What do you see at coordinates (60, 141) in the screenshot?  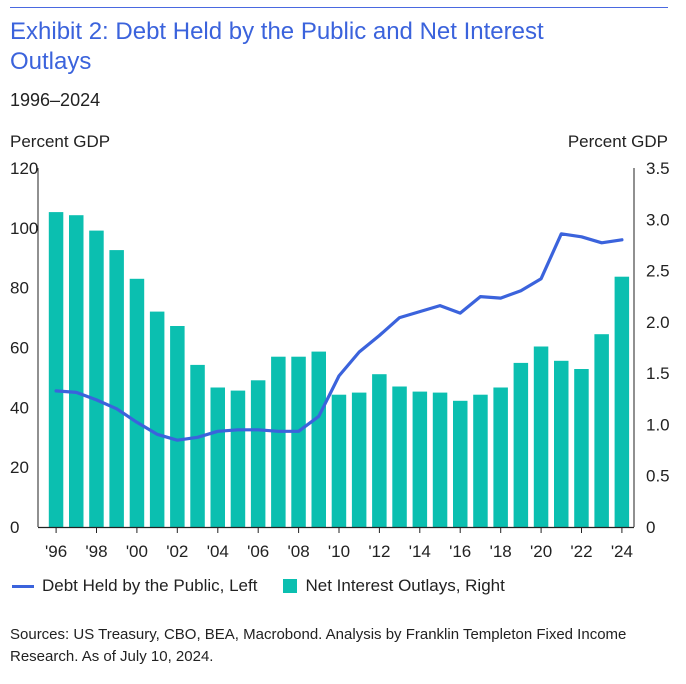 I see `left-axis-unit: Percent GDP` at bounding box center [60, 141].